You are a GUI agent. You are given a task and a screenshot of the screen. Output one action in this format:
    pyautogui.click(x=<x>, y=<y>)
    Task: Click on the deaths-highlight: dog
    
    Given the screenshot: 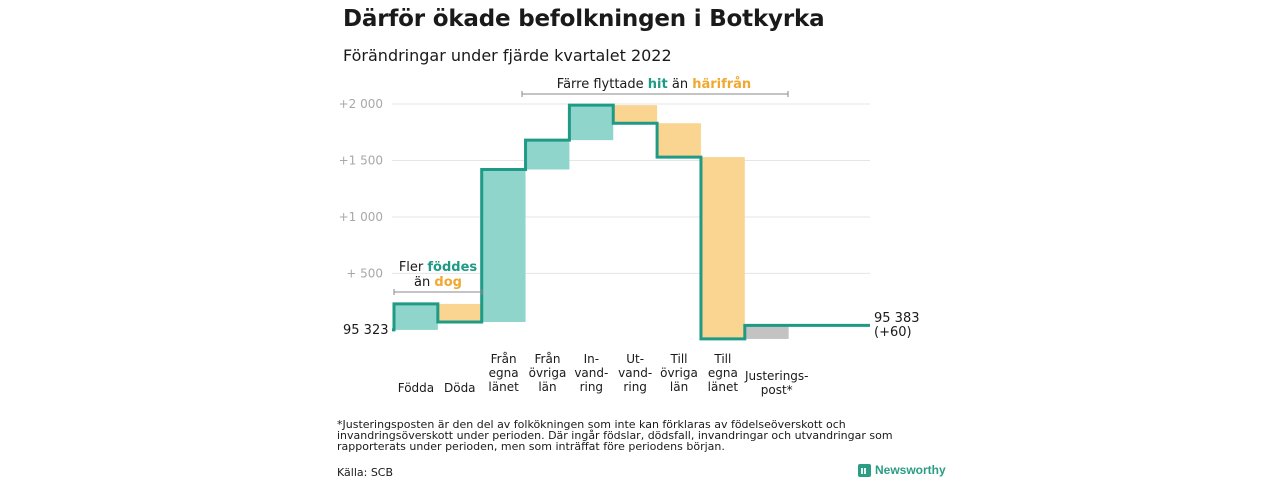 What is the action you would take?
    pyautogui.click(x=448, y=282)
    